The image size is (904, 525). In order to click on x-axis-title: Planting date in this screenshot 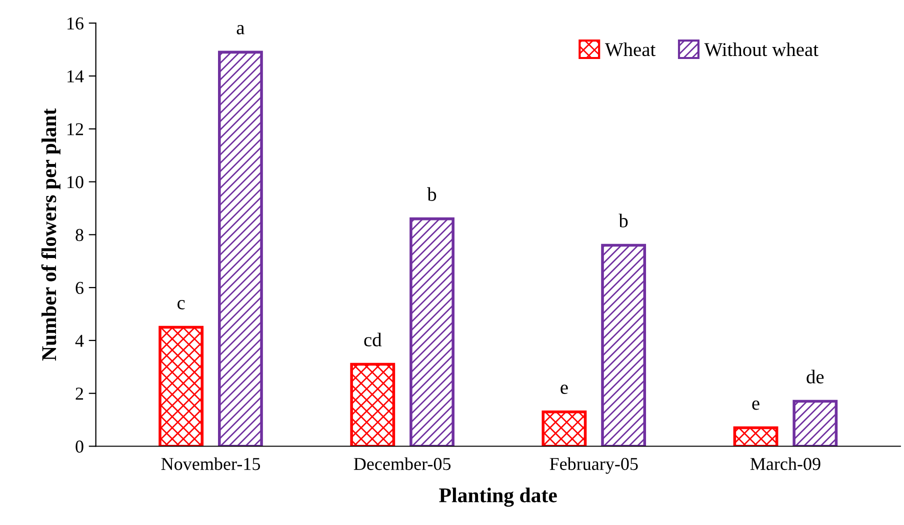, I will do `click(498, 497)`.